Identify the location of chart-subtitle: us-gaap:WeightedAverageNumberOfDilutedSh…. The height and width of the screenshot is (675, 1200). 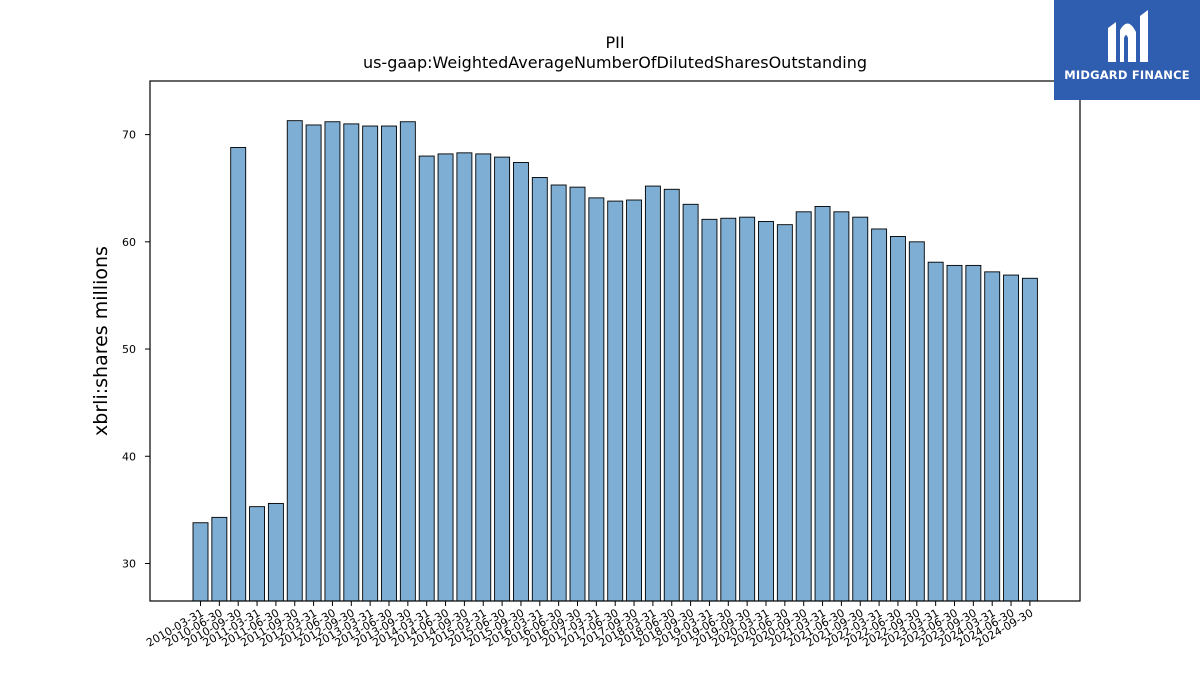
(615, 62).